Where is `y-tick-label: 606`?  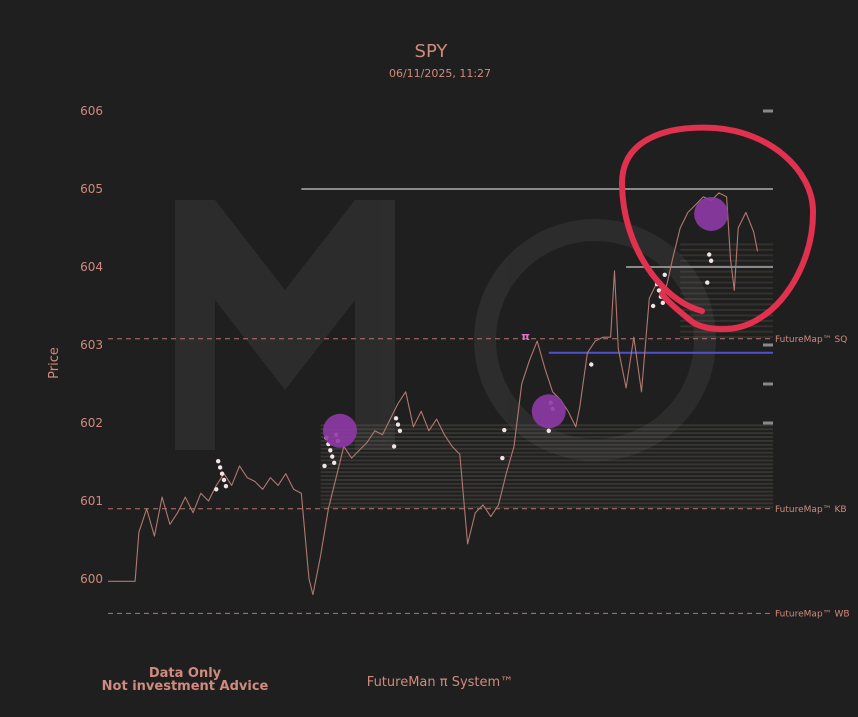 y-tick-label: 606 is located at coordinates (91, 111).